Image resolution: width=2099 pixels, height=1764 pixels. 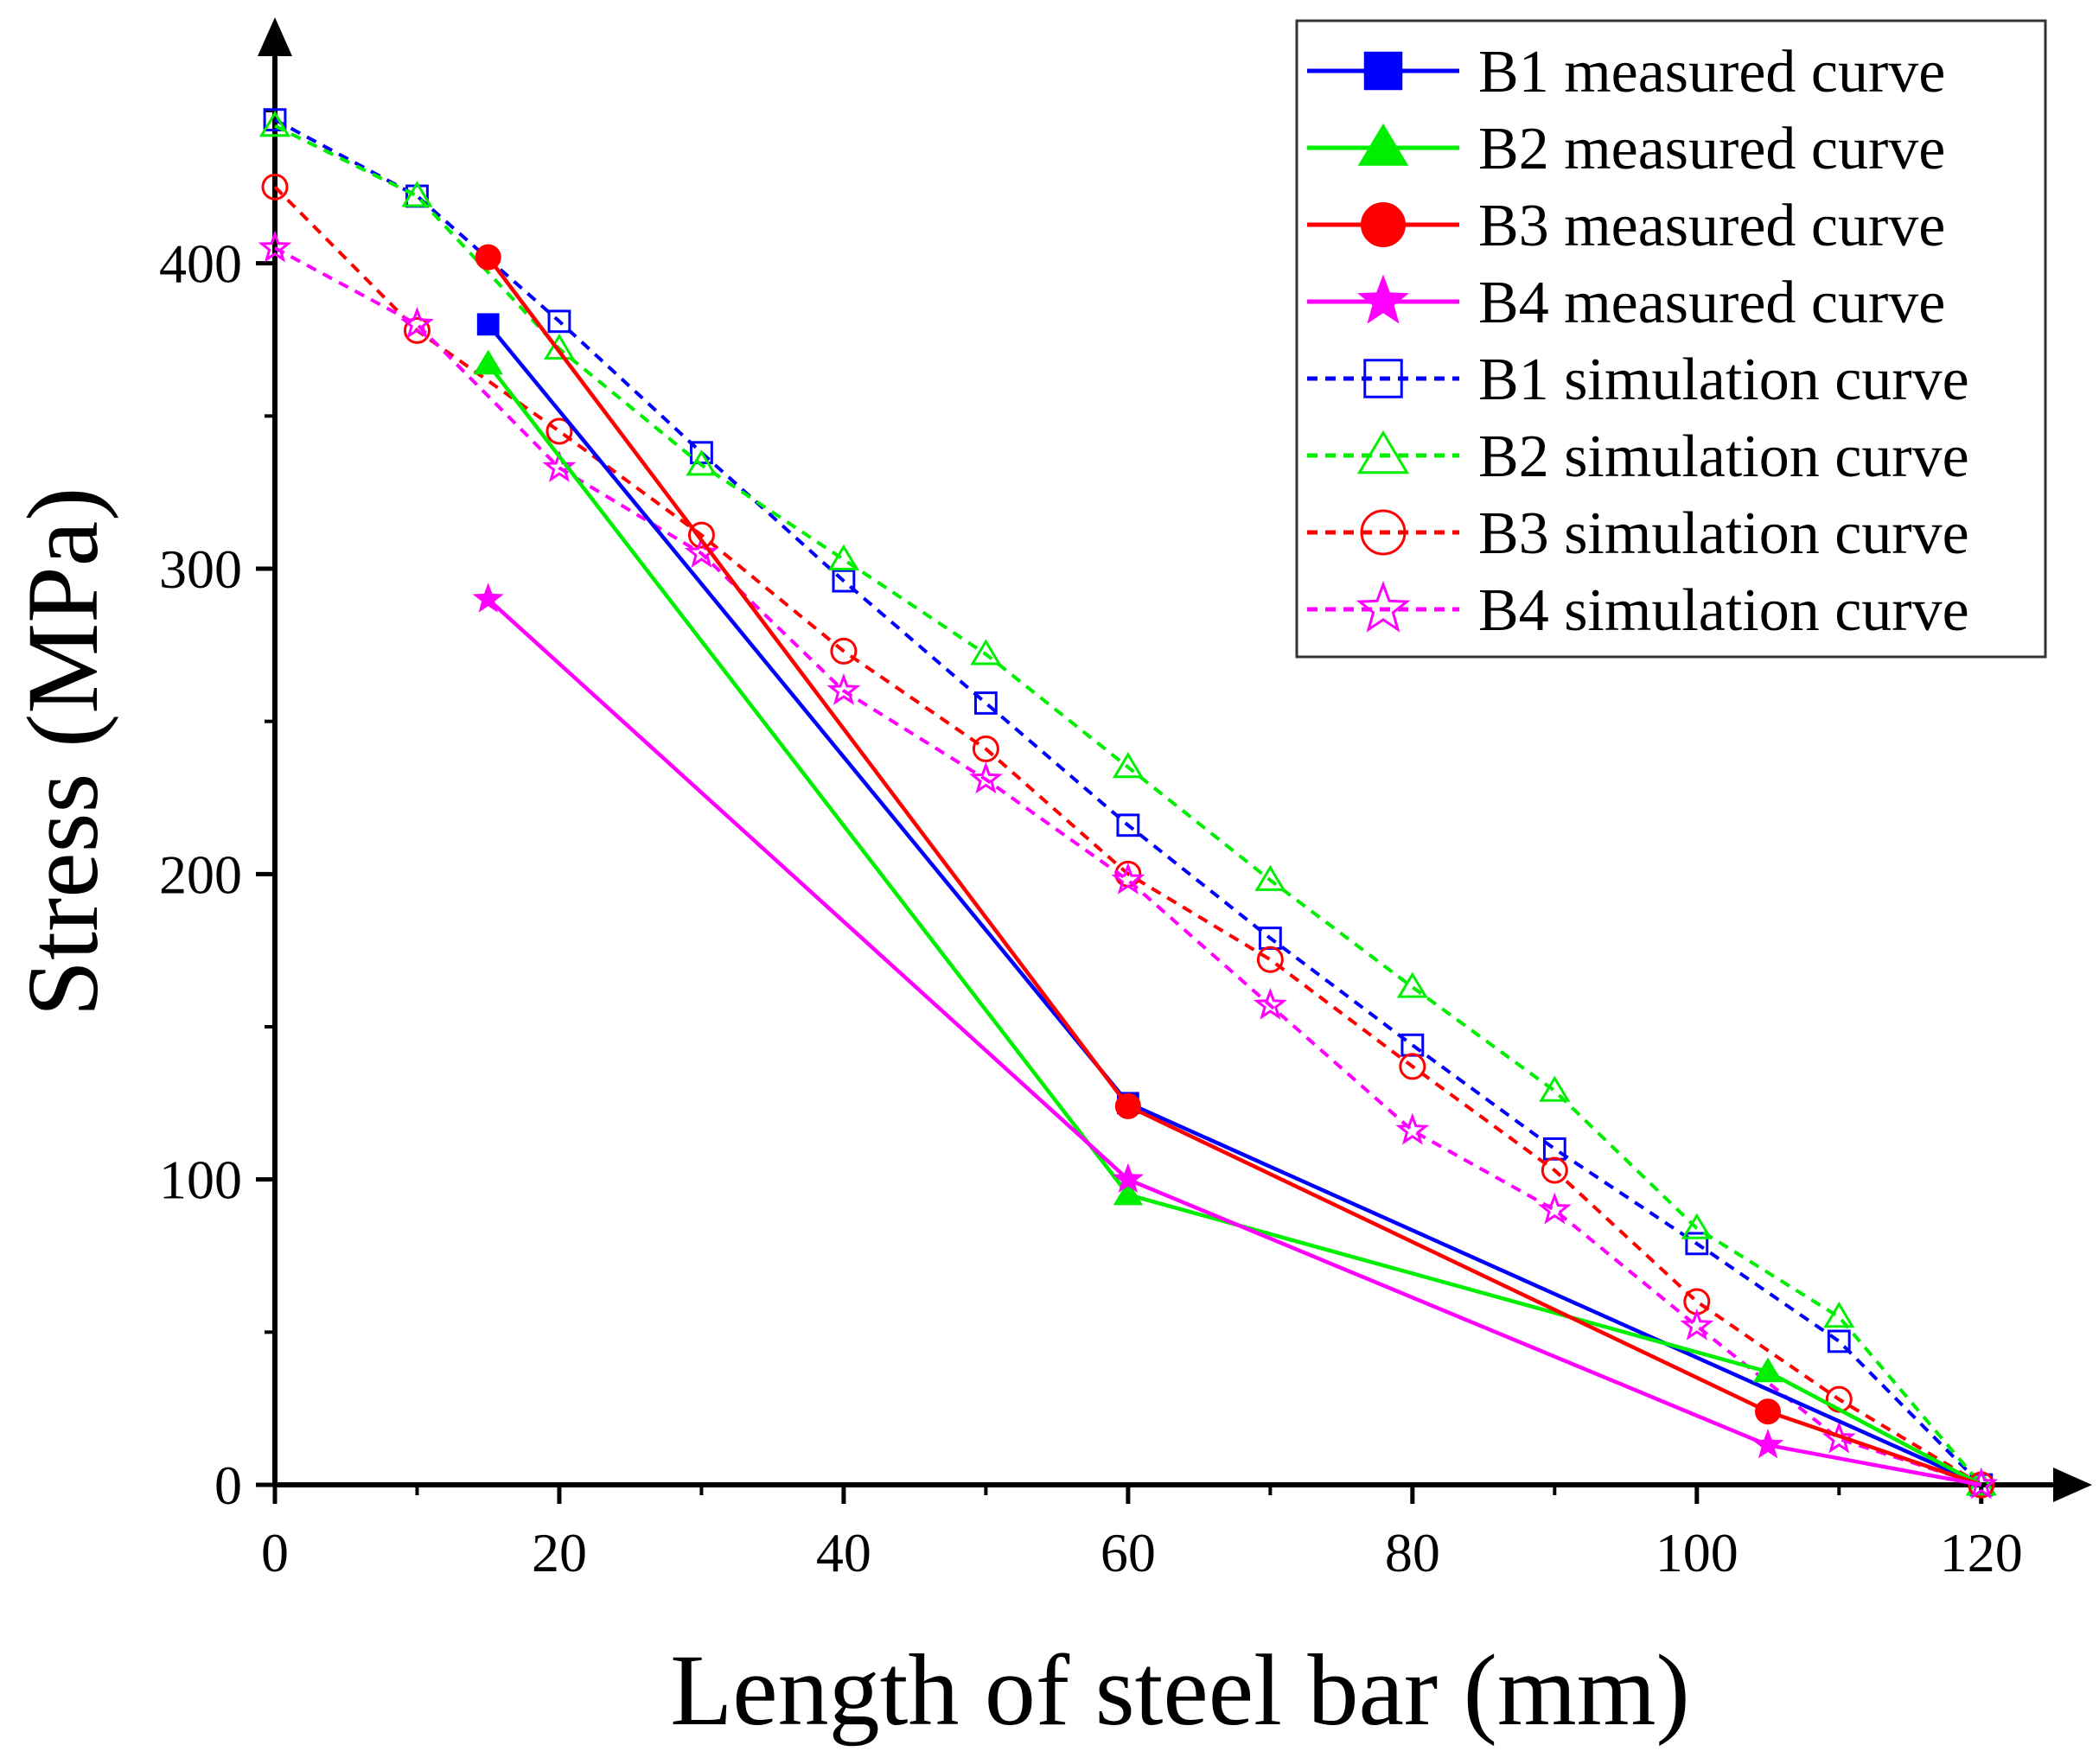 I want to click on legend-label: B3 measured curve, so click(x=1712, y=226).